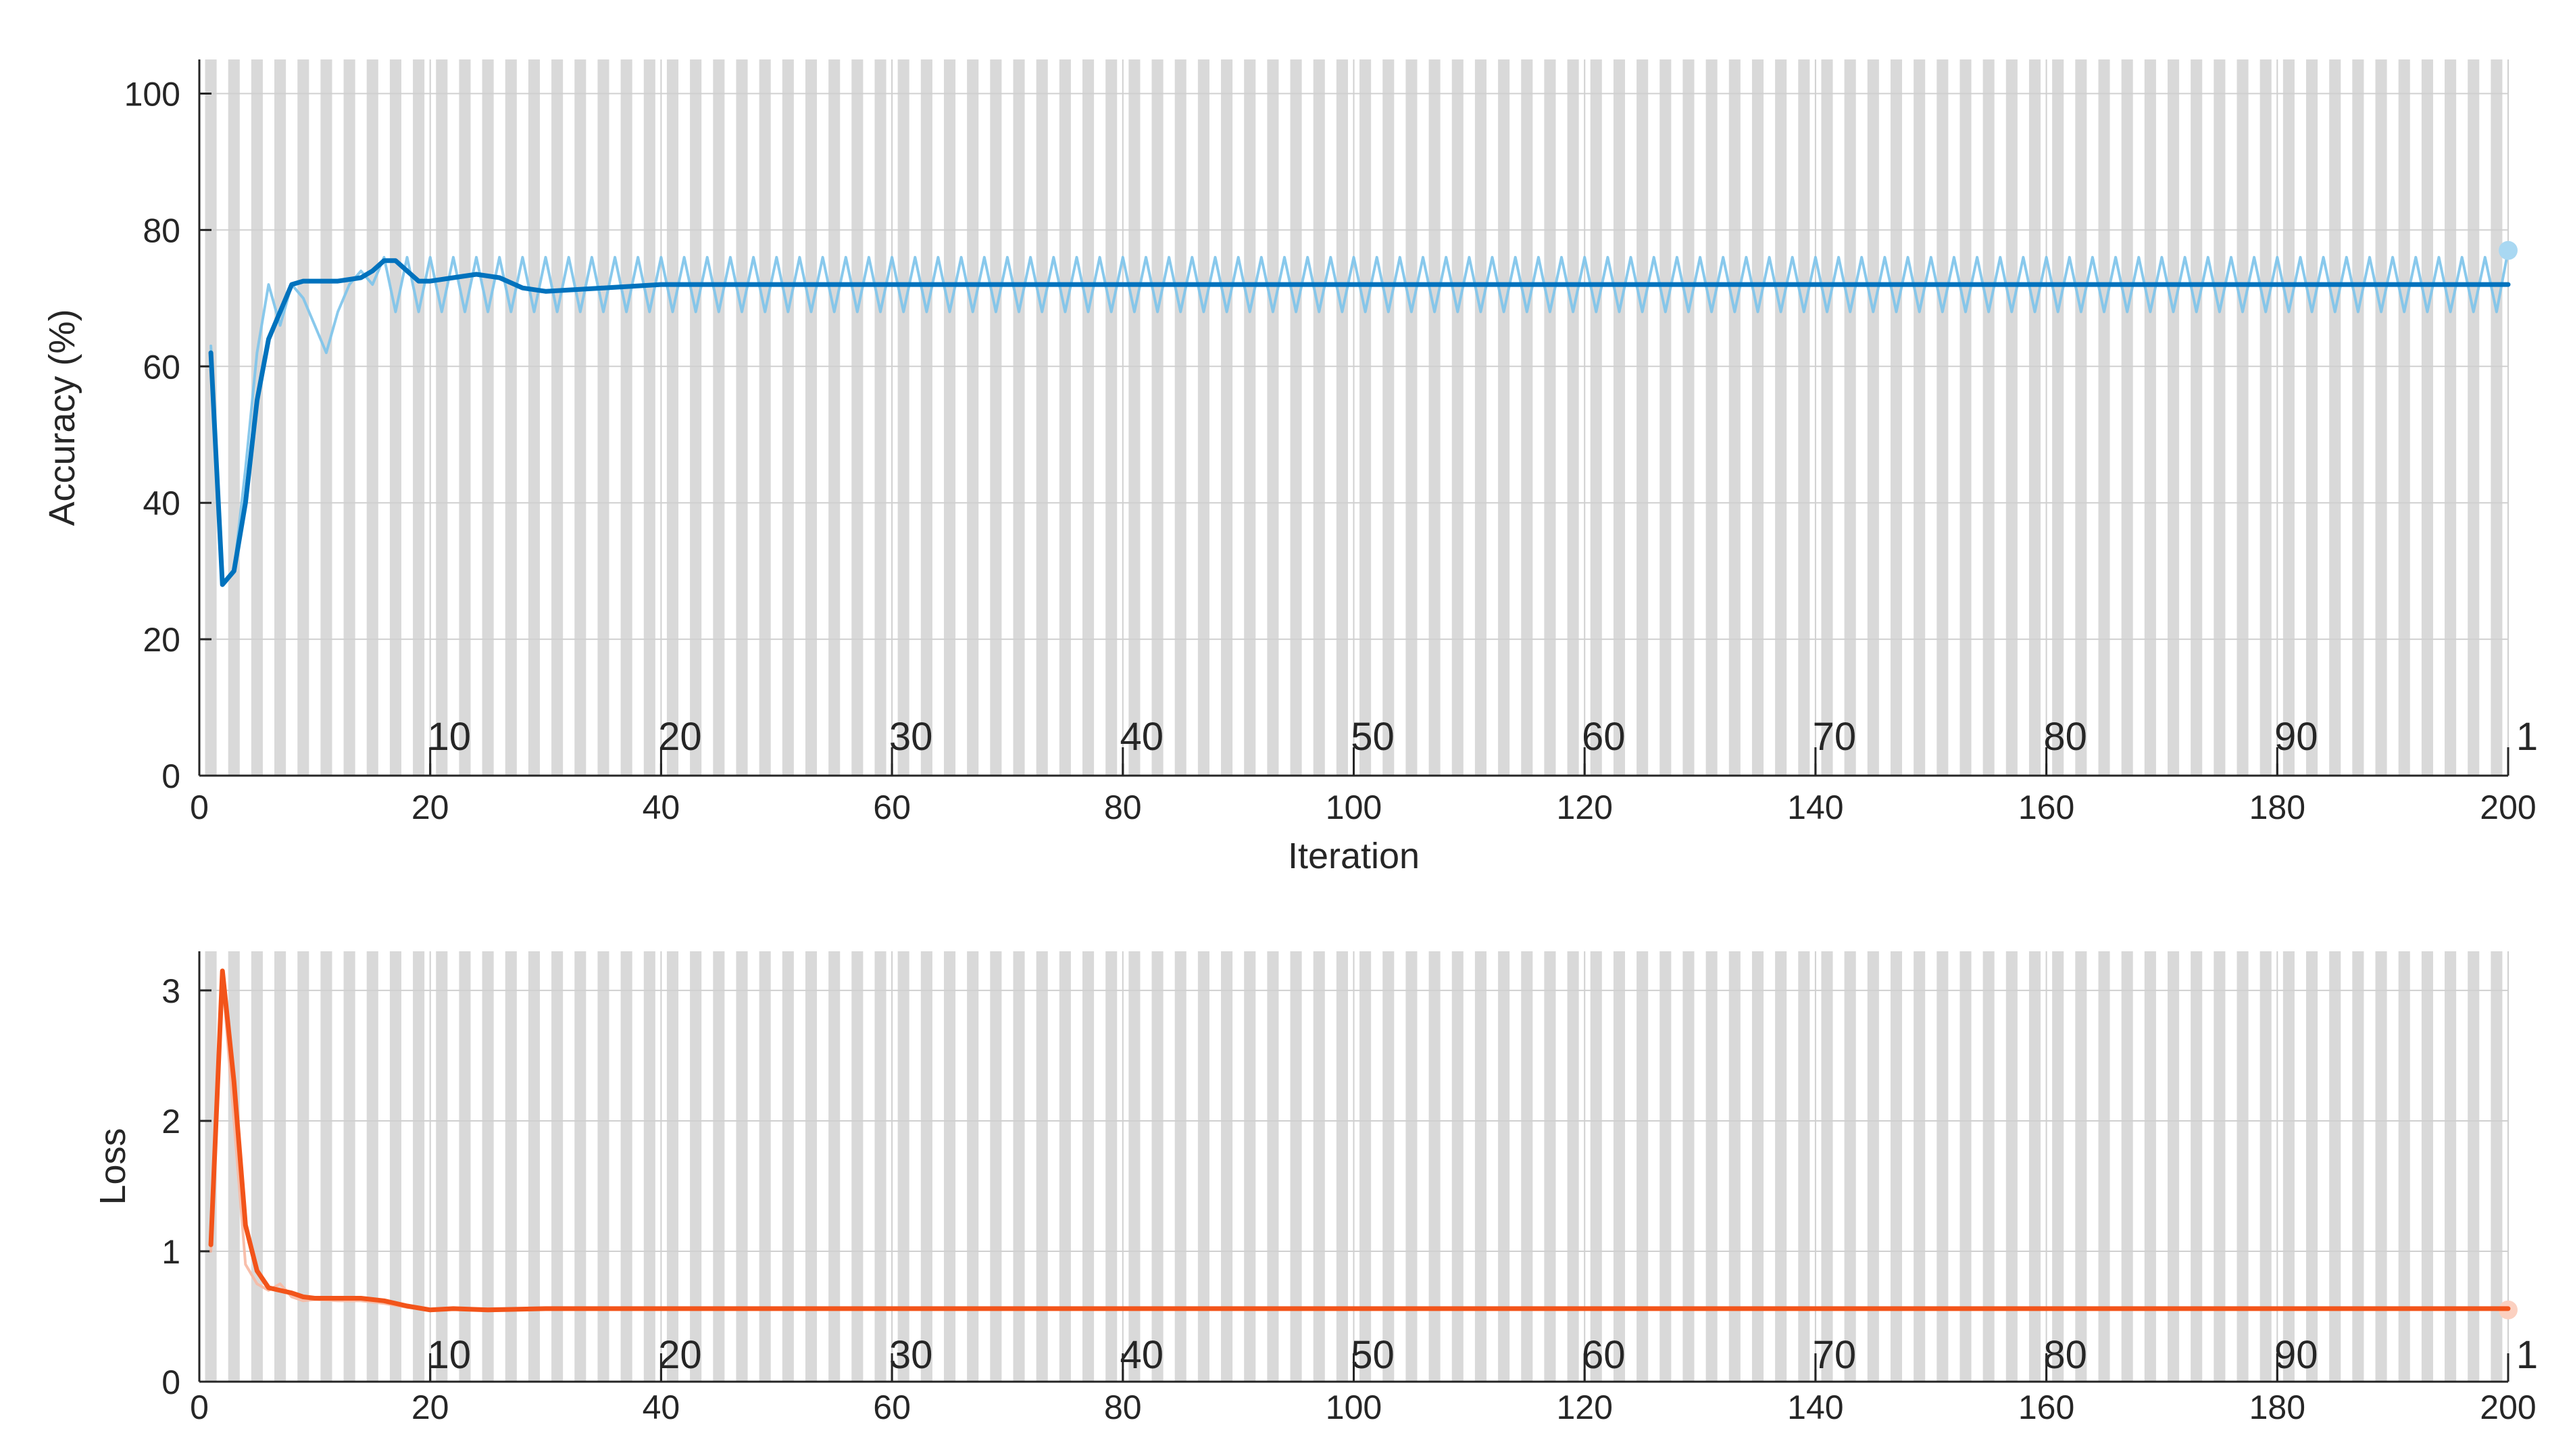  What do you see at coordinates (162, 640) in the screenshot?
I see `y-tick-label: 20` at bounding box center [162, 640].